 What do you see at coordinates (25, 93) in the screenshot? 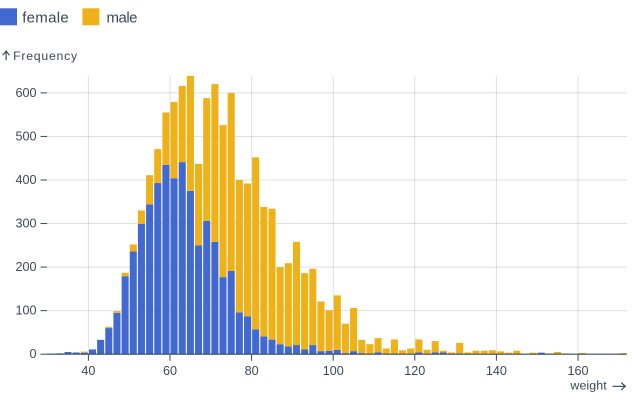
I see `svg-text: 600` at bounding box center [25, 93].